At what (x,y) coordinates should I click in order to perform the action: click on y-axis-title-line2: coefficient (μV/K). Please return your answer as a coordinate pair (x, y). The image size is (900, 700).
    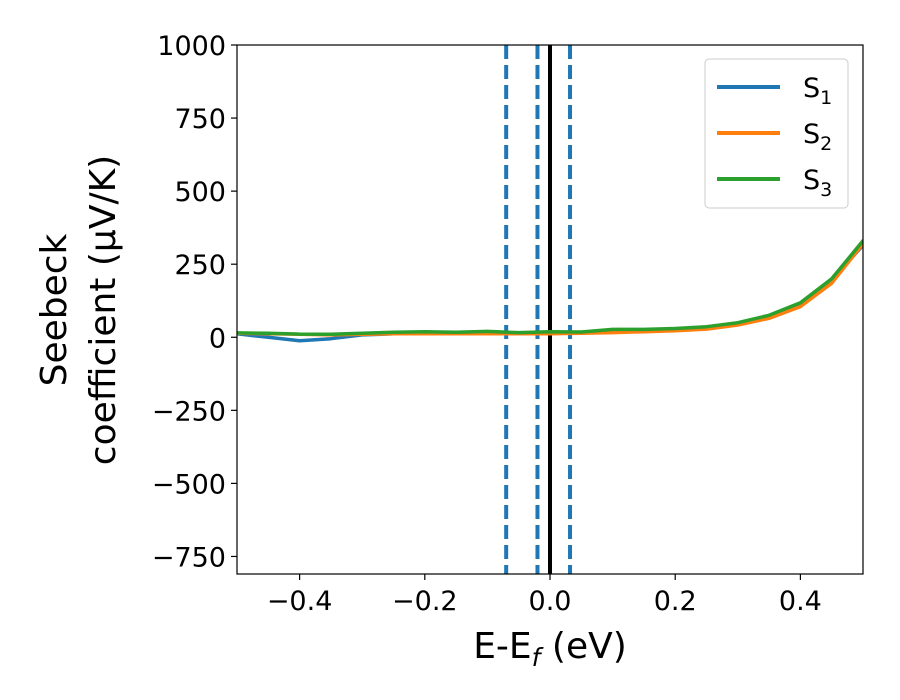
    Looking at the image, I should click on (103, 310).